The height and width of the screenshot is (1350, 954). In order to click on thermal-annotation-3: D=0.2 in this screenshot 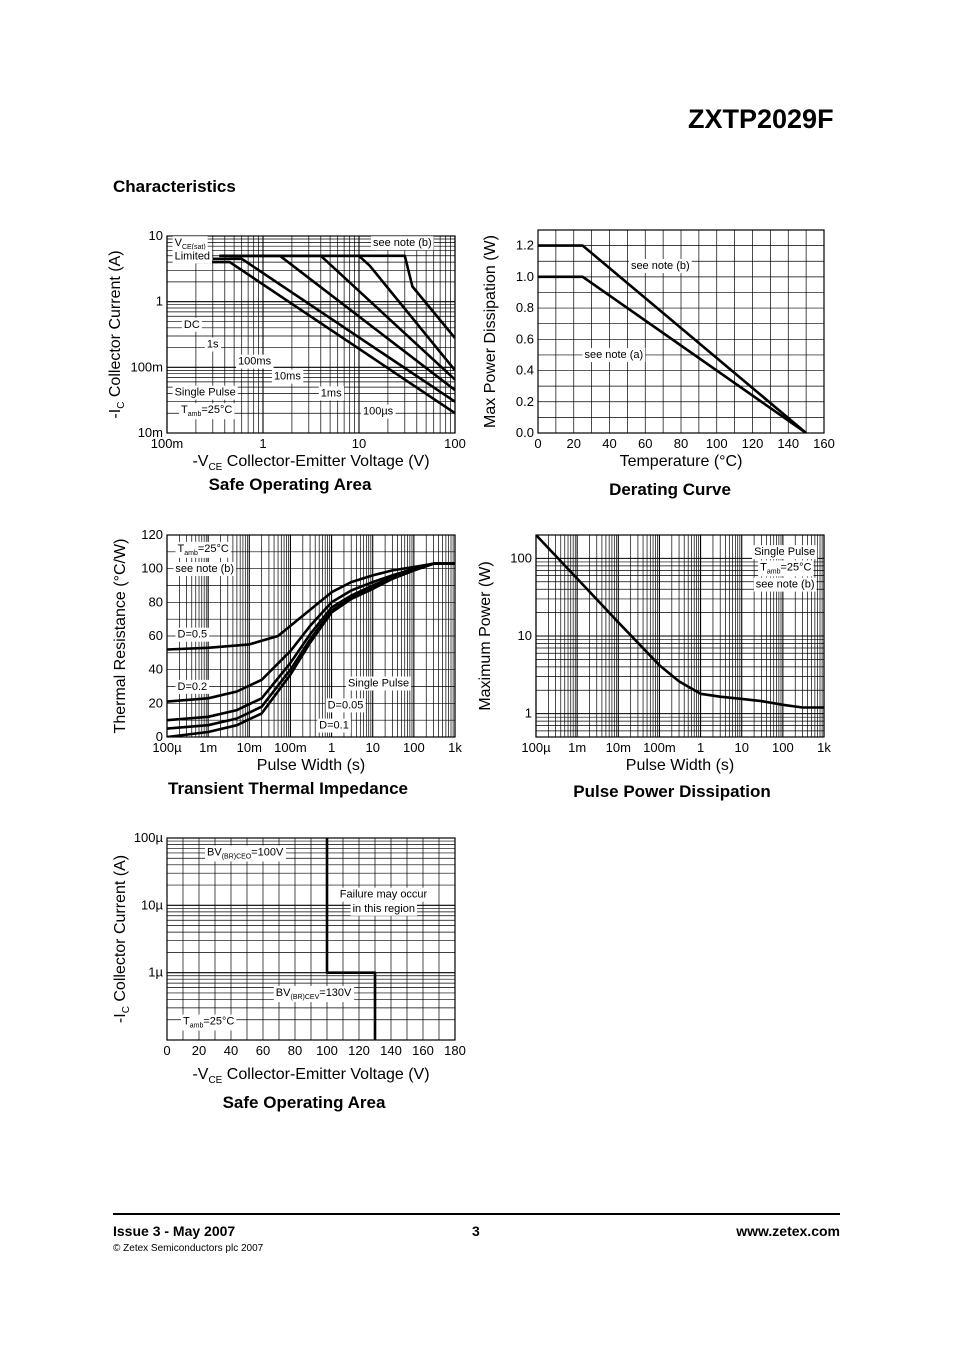, I will do `click(192, 686)`.